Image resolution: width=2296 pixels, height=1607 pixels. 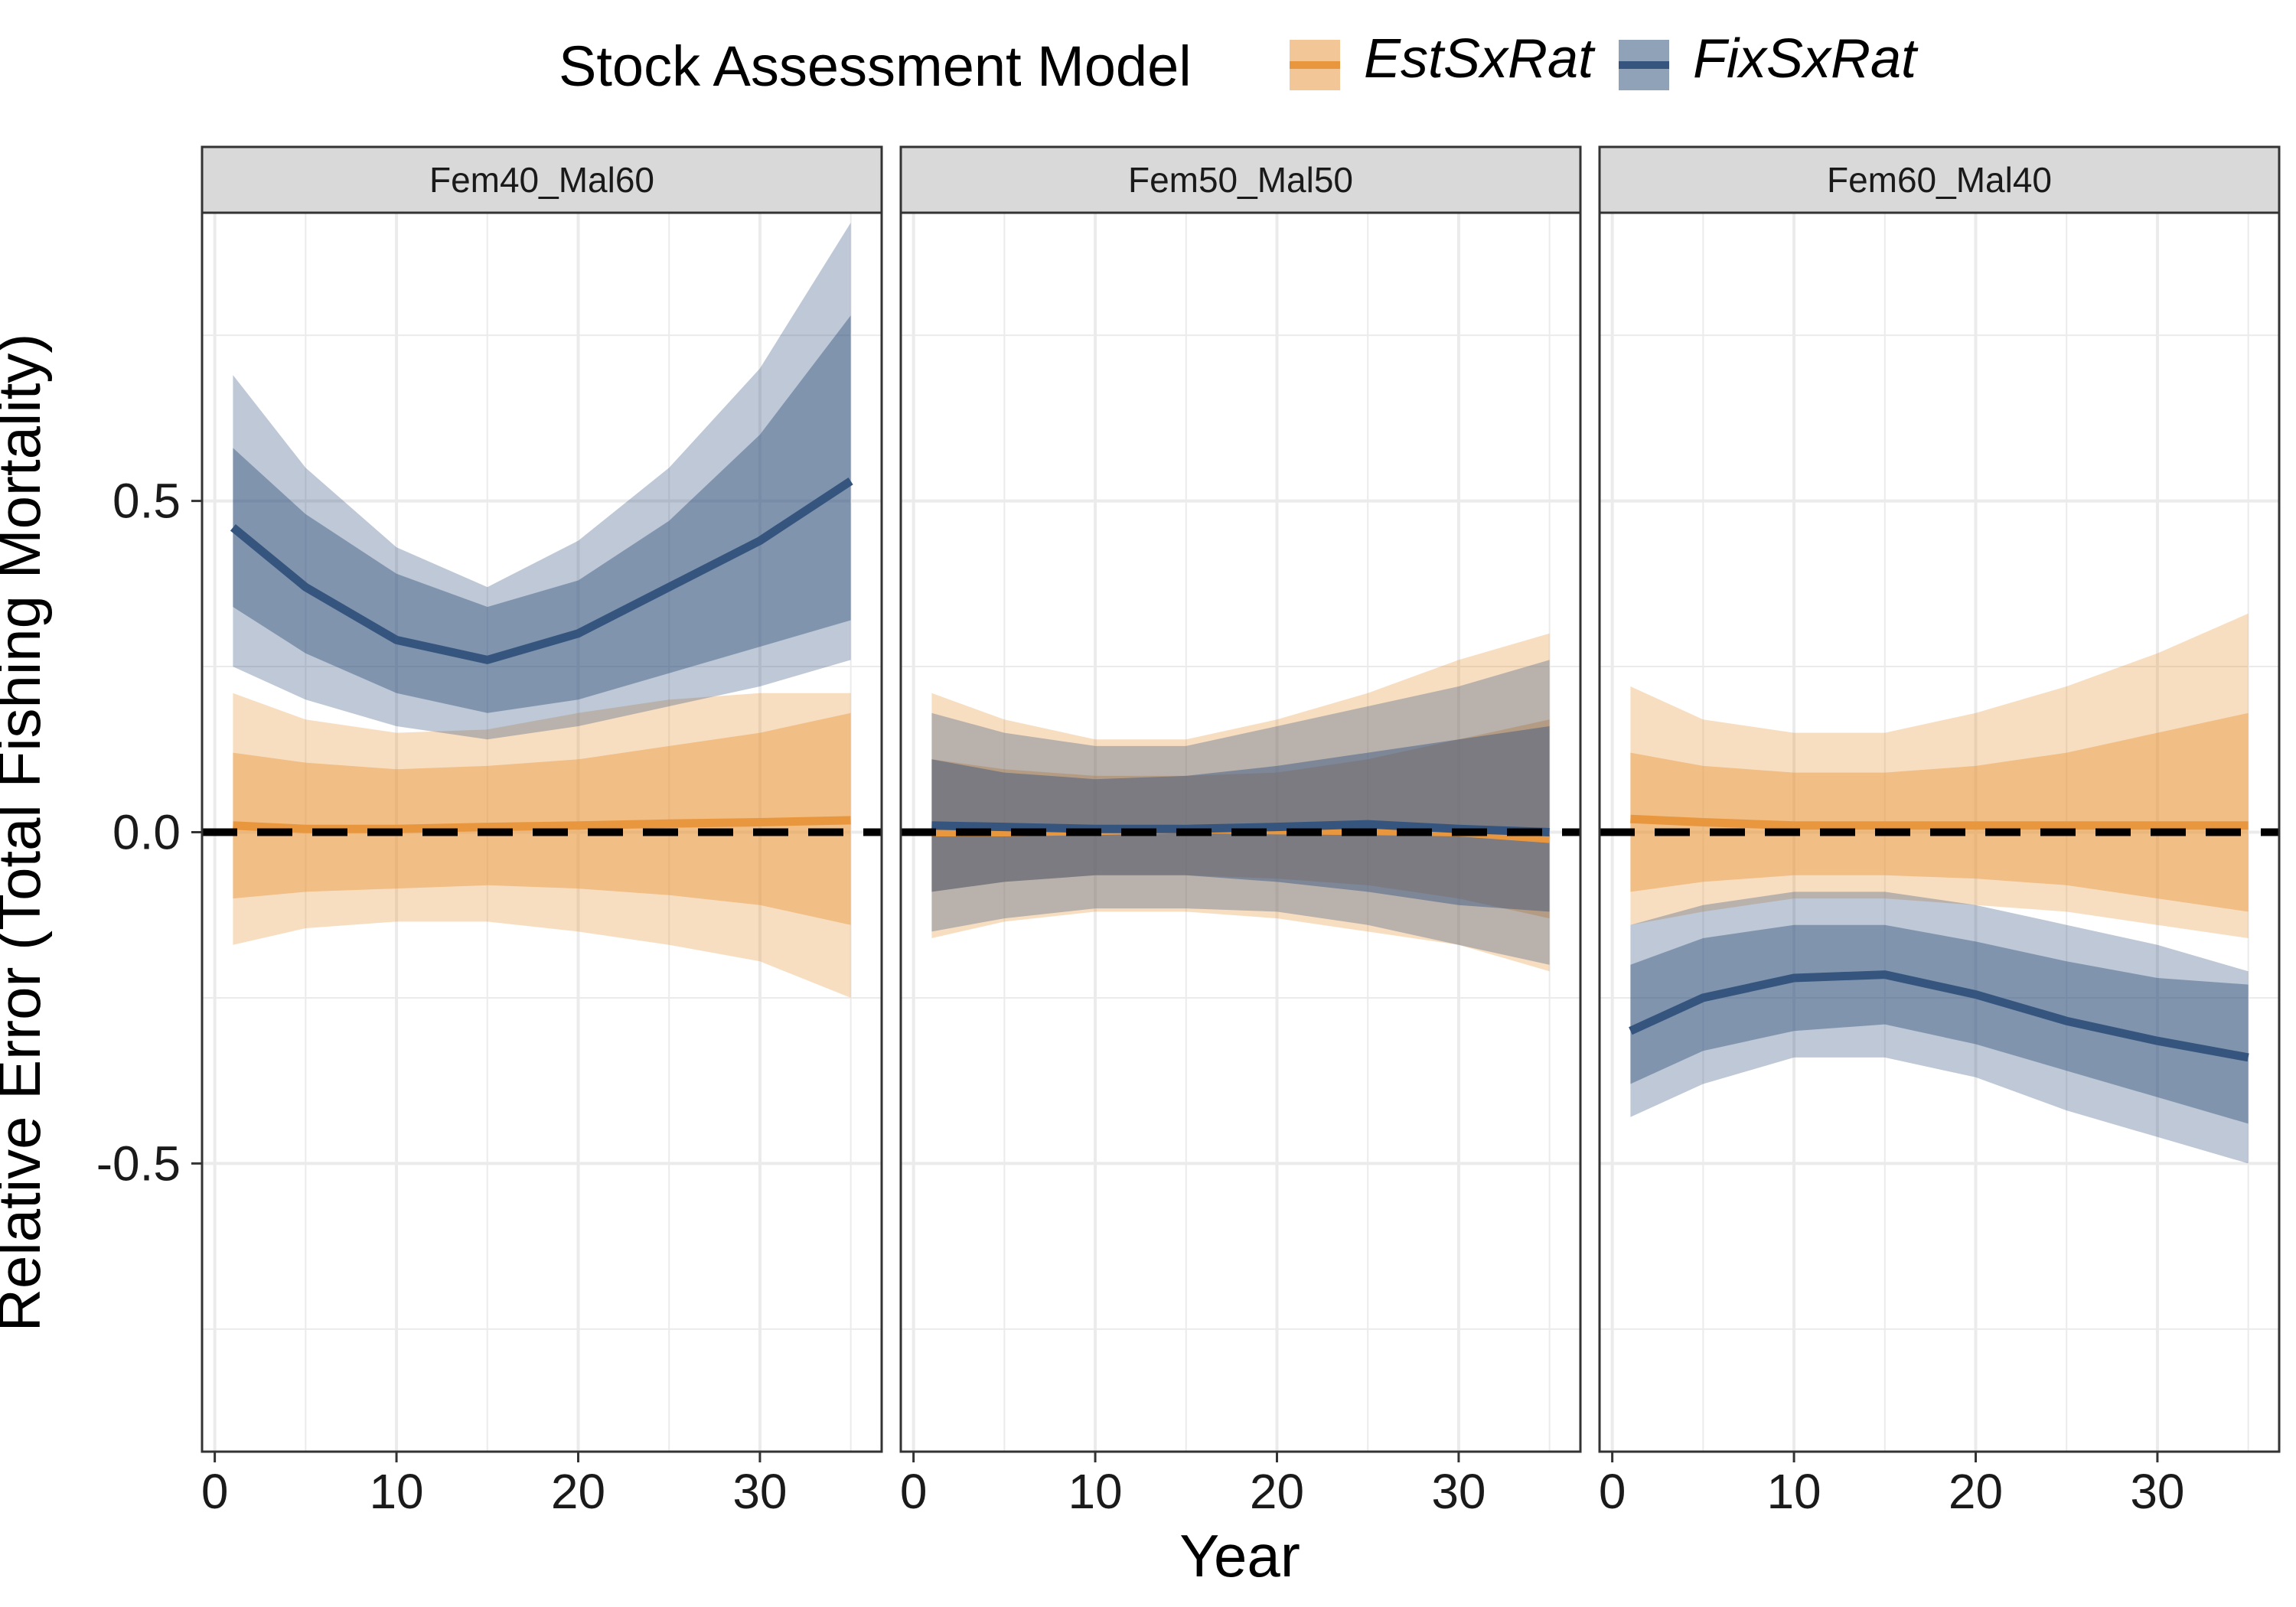 I want to click on legend-line-fixsxrat, so click(x=1644, y=65).